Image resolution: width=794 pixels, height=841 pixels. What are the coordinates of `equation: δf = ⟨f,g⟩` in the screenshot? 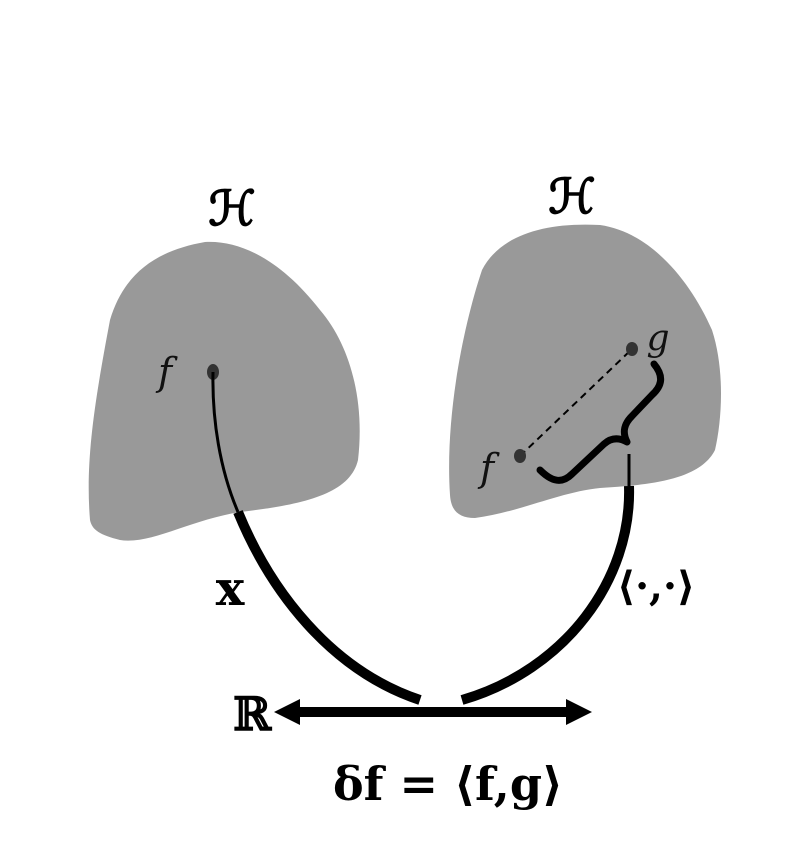 It's located at (448, 784).